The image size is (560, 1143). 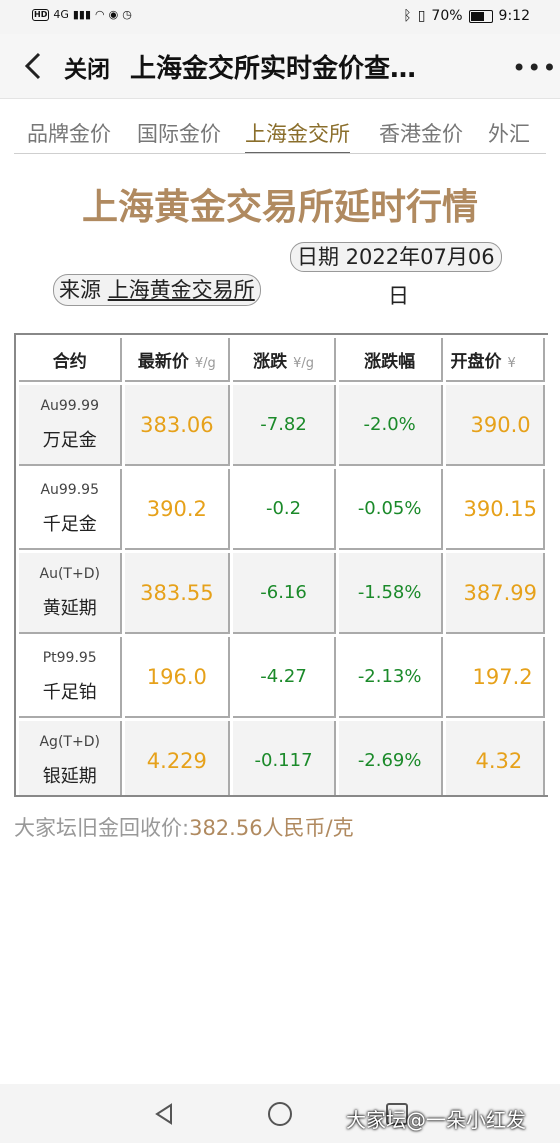 What do you see at coordinates (178, 425) in the screenshot?
I see `cell-latest: 383.06` at bounding box center [178, 425].